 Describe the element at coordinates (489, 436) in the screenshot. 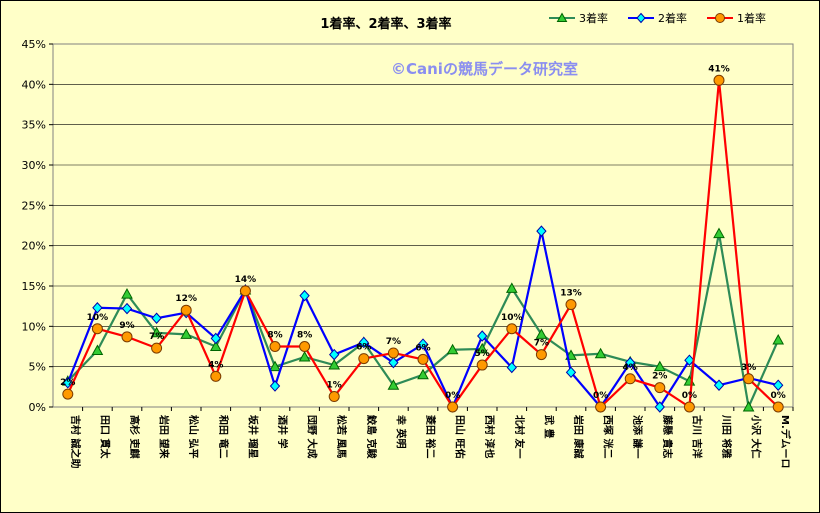

I see `x-tick-label: 西村 淳也` at that location.